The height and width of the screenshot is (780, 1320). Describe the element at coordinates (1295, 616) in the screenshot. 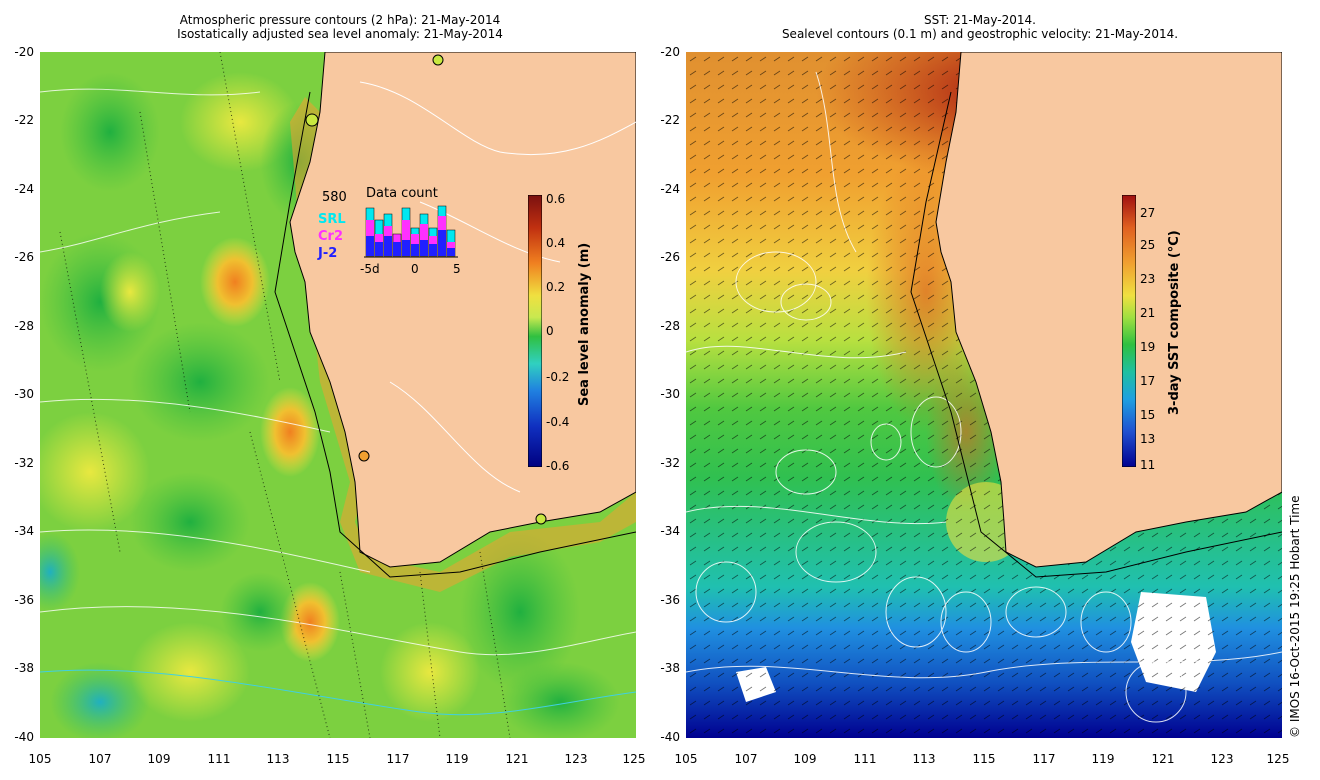

I see `credit-text: © IMOS 16-Oct-2015 19:25 Hobart Time` at that location.